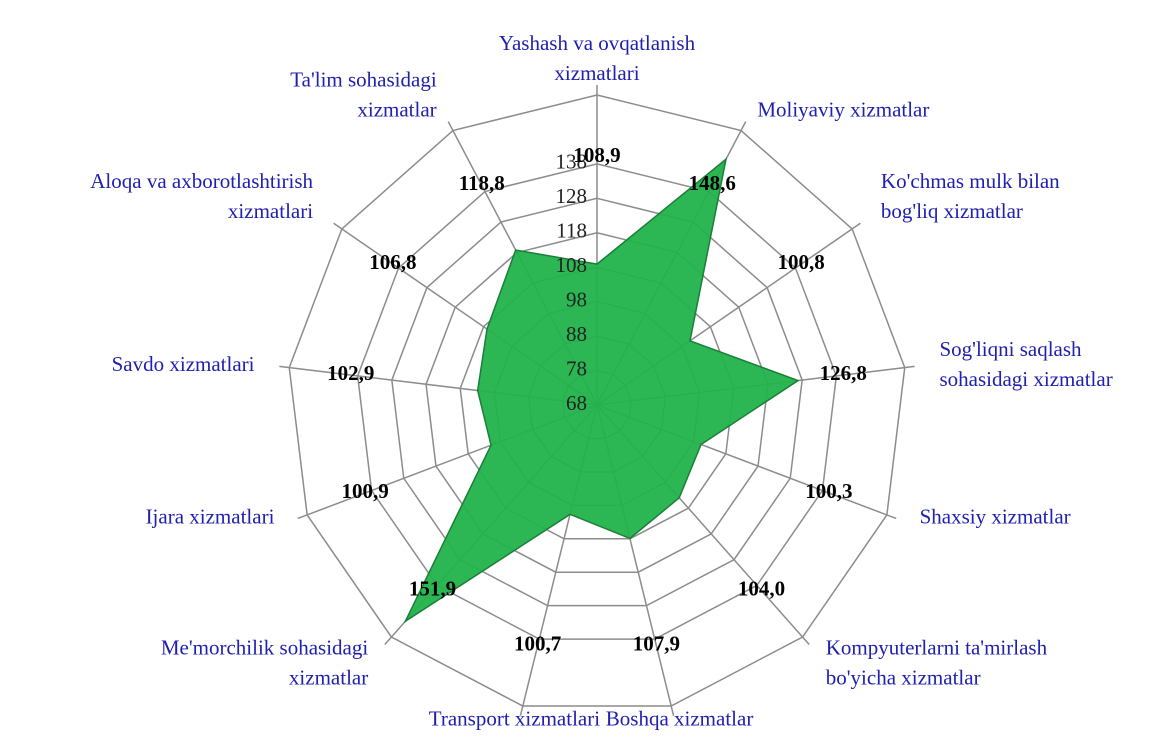 The height and width of the screenshot is (742, 1170). I want to click on value-label: 100,9, so click(364, 491).